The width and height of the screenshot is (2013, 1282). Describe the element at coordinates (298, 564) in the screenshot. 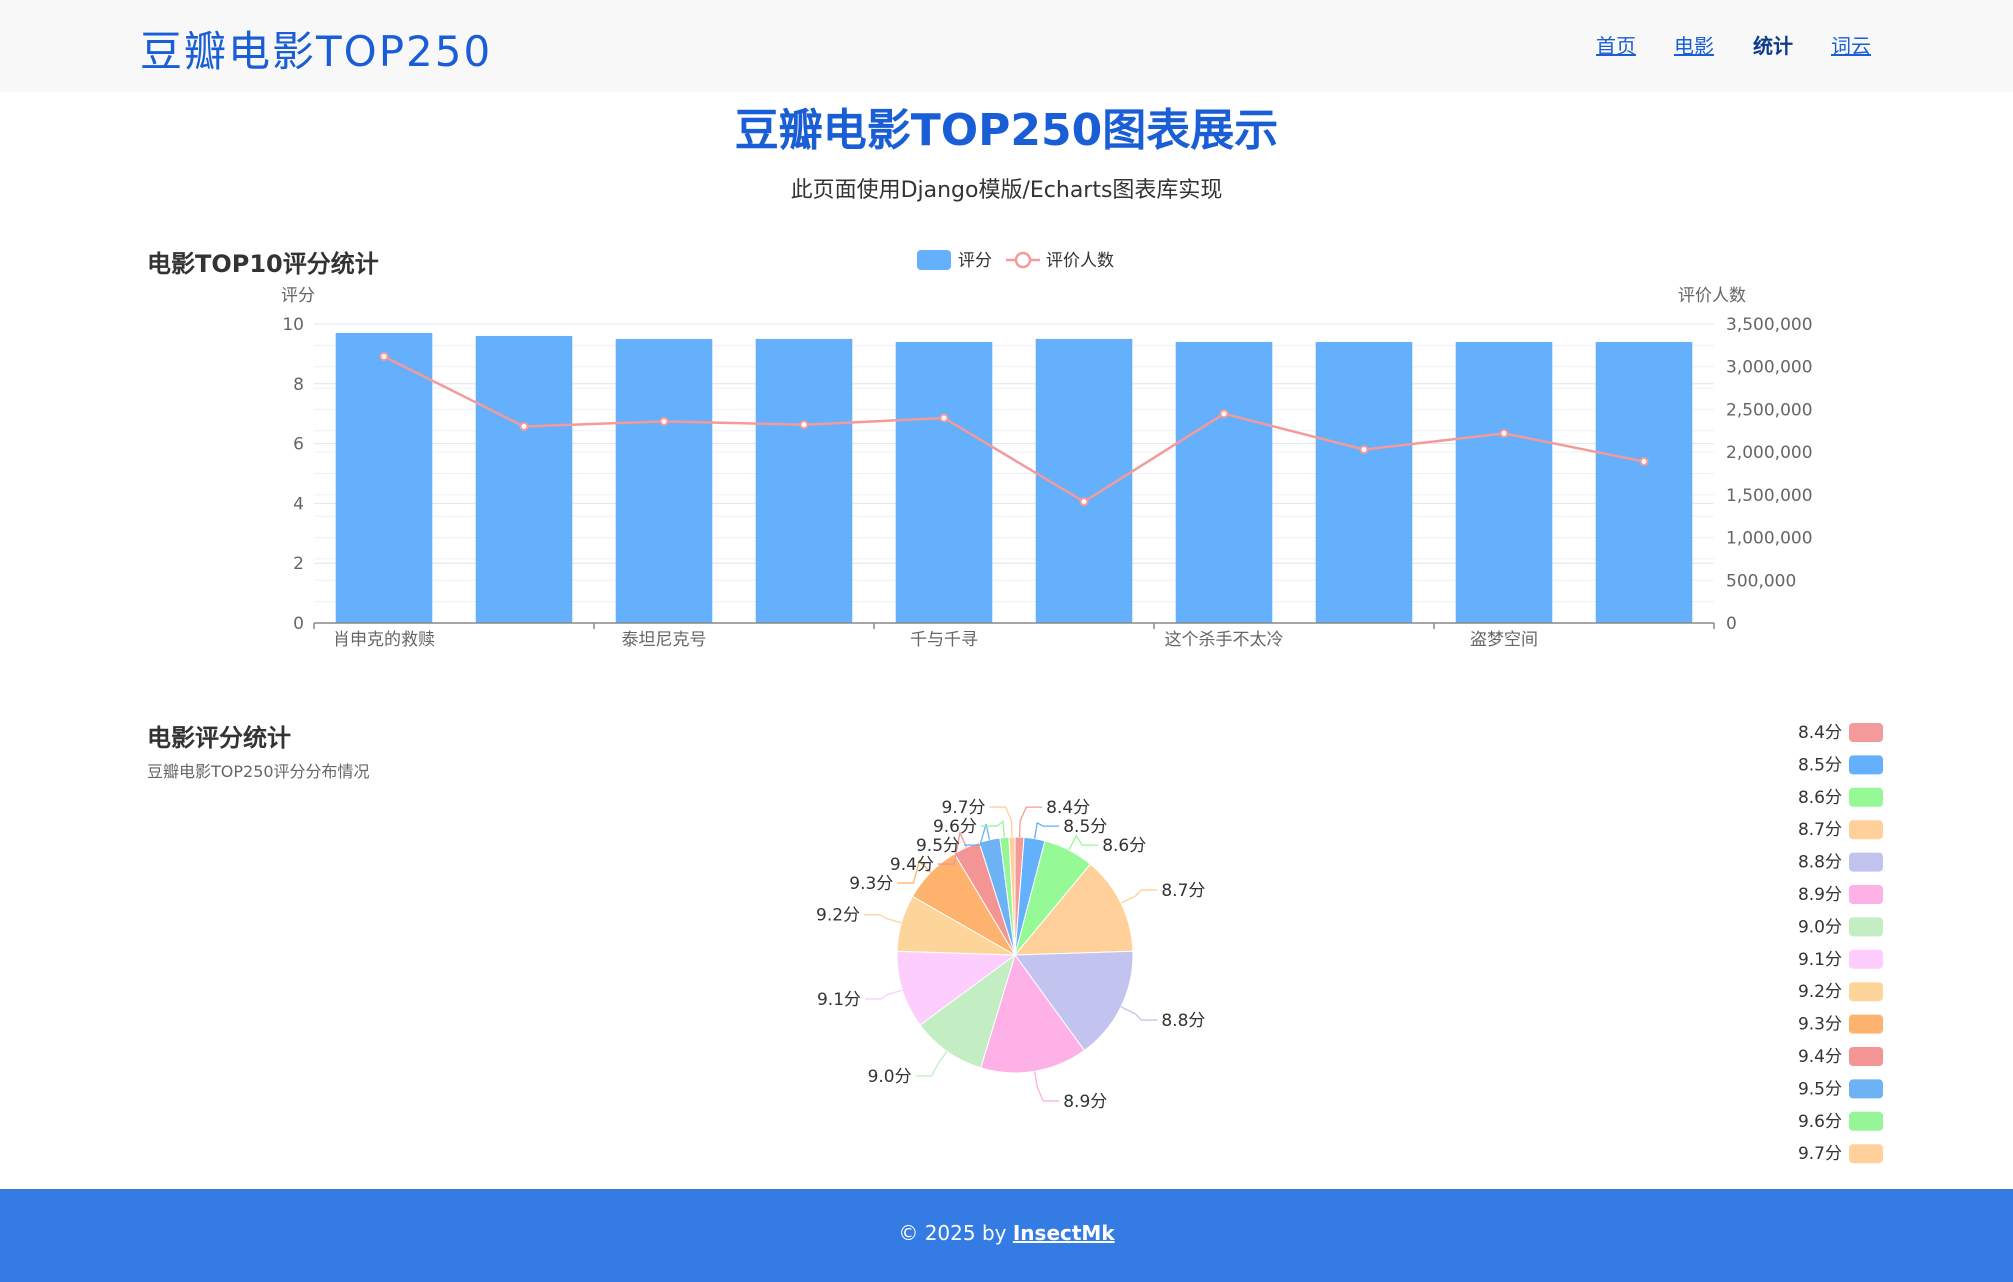

I see `y-left-tick-label: 2` at that location.